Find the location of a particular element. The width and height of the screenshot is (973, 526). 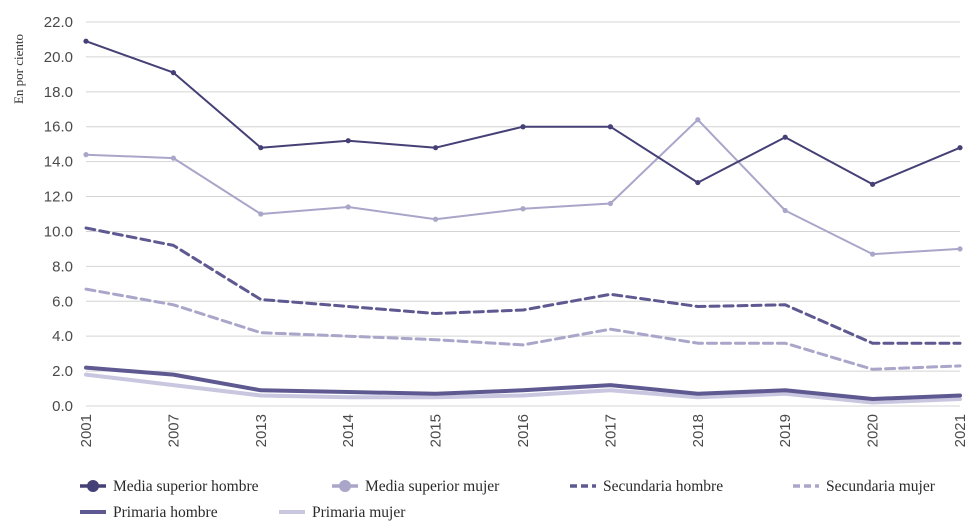

y-tick-label: 6.0 is located at coordinates (62, 301).